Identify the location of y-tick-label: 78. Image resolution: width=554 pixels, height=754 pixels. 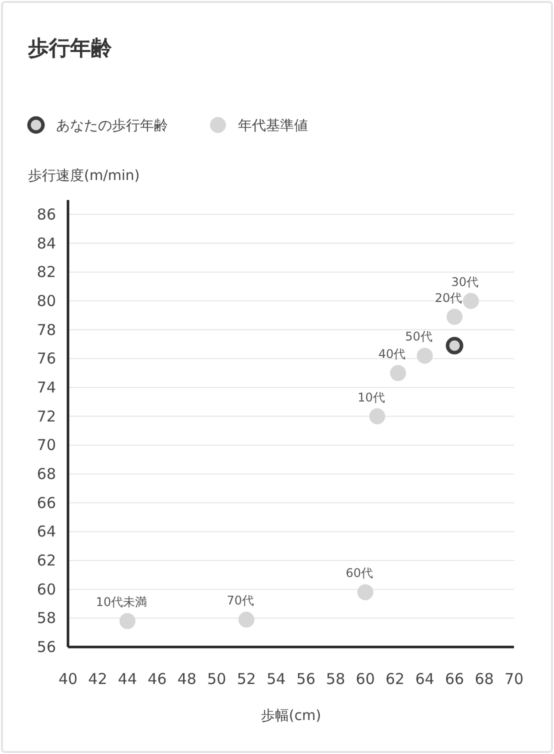
(46, 329).